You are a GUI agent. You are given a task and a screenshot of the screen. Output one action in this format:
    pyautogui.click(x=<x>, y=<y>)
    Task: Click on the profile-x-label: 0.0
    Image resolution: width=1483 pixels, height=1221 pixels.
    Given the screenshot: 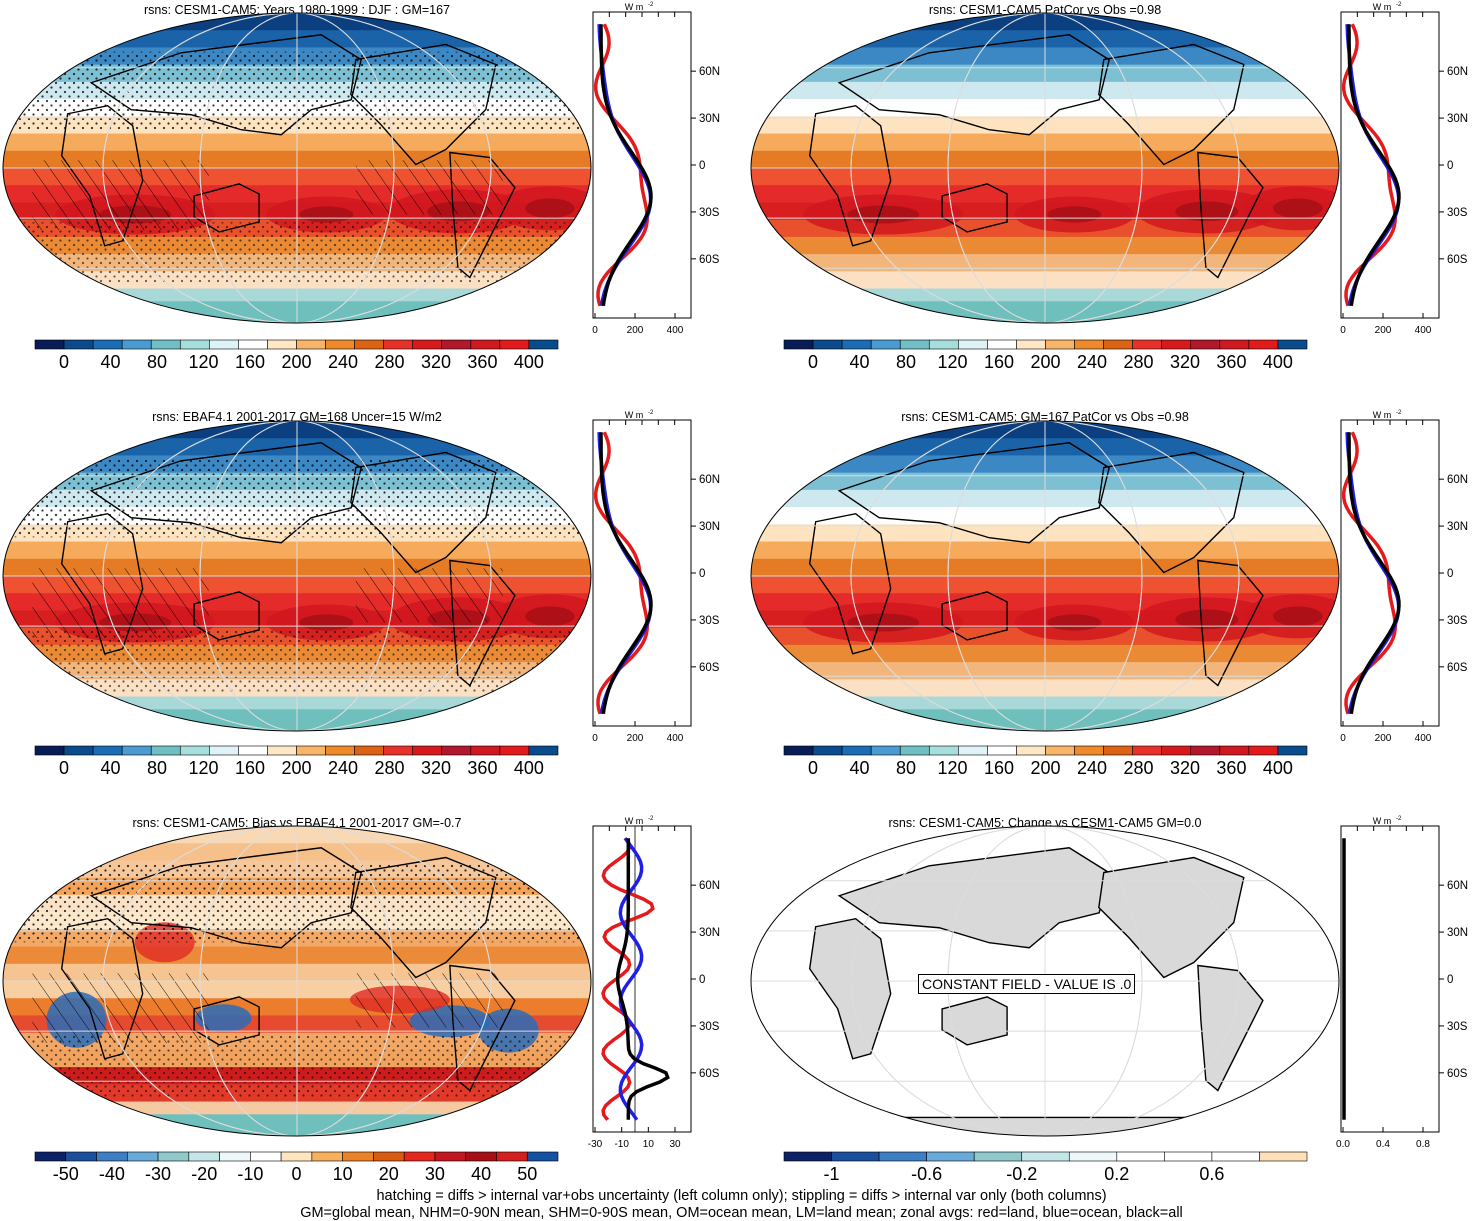 What is the action you would take?
    pyautogui.click(x=1343, y=1144)
    